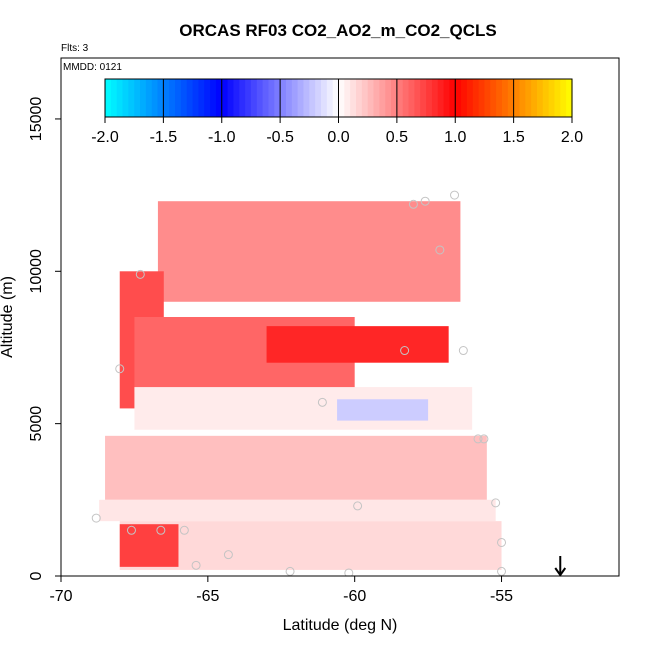  What do you see at coordinates (92, 67) in the screenshot?
I see `date-label: MMDD: 0121` at bounding box center [92, 67].